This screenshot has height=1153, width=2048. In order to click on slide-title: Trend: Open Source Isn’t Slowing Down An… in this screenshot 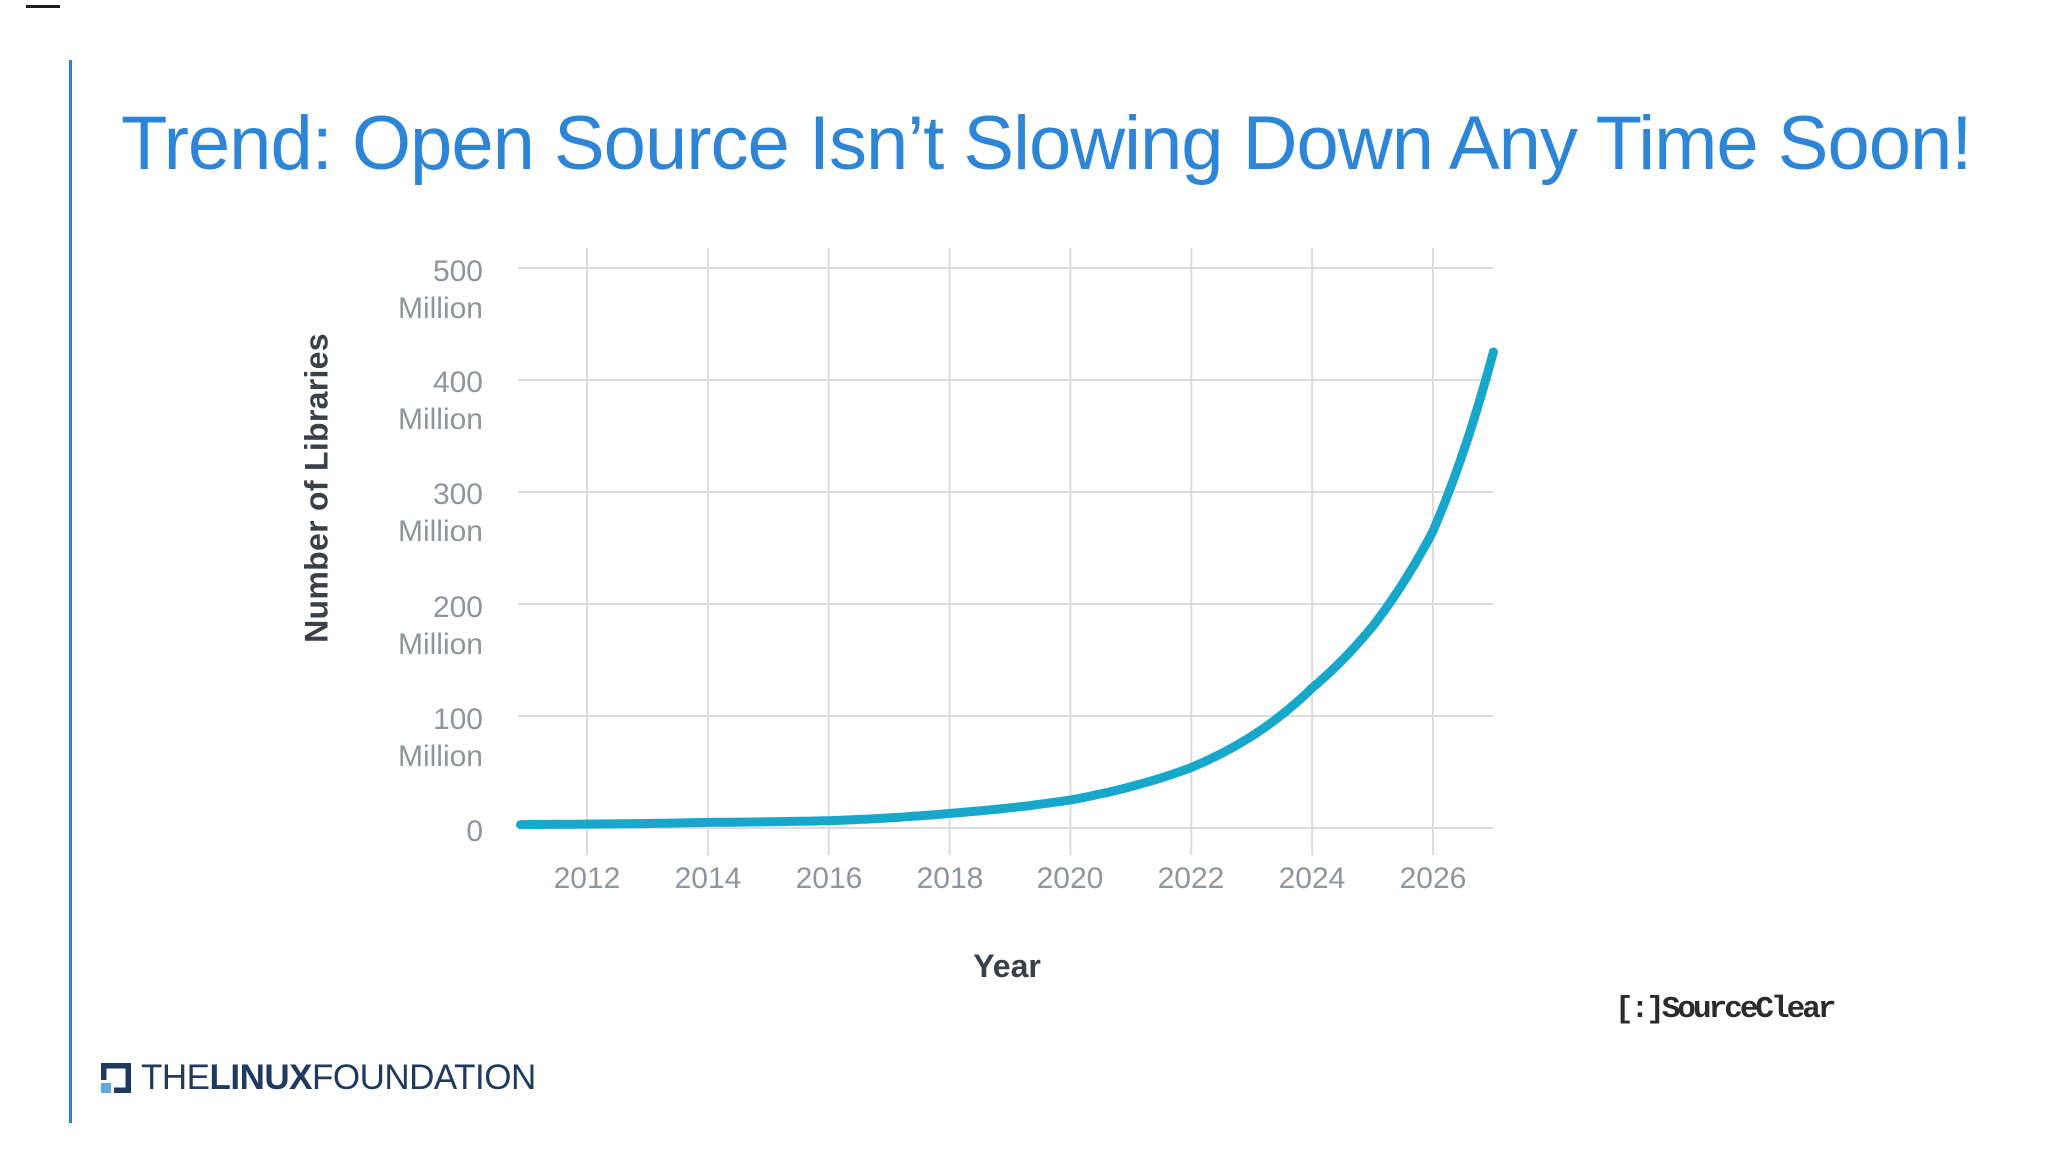, I will do `click(1046, 143)`.